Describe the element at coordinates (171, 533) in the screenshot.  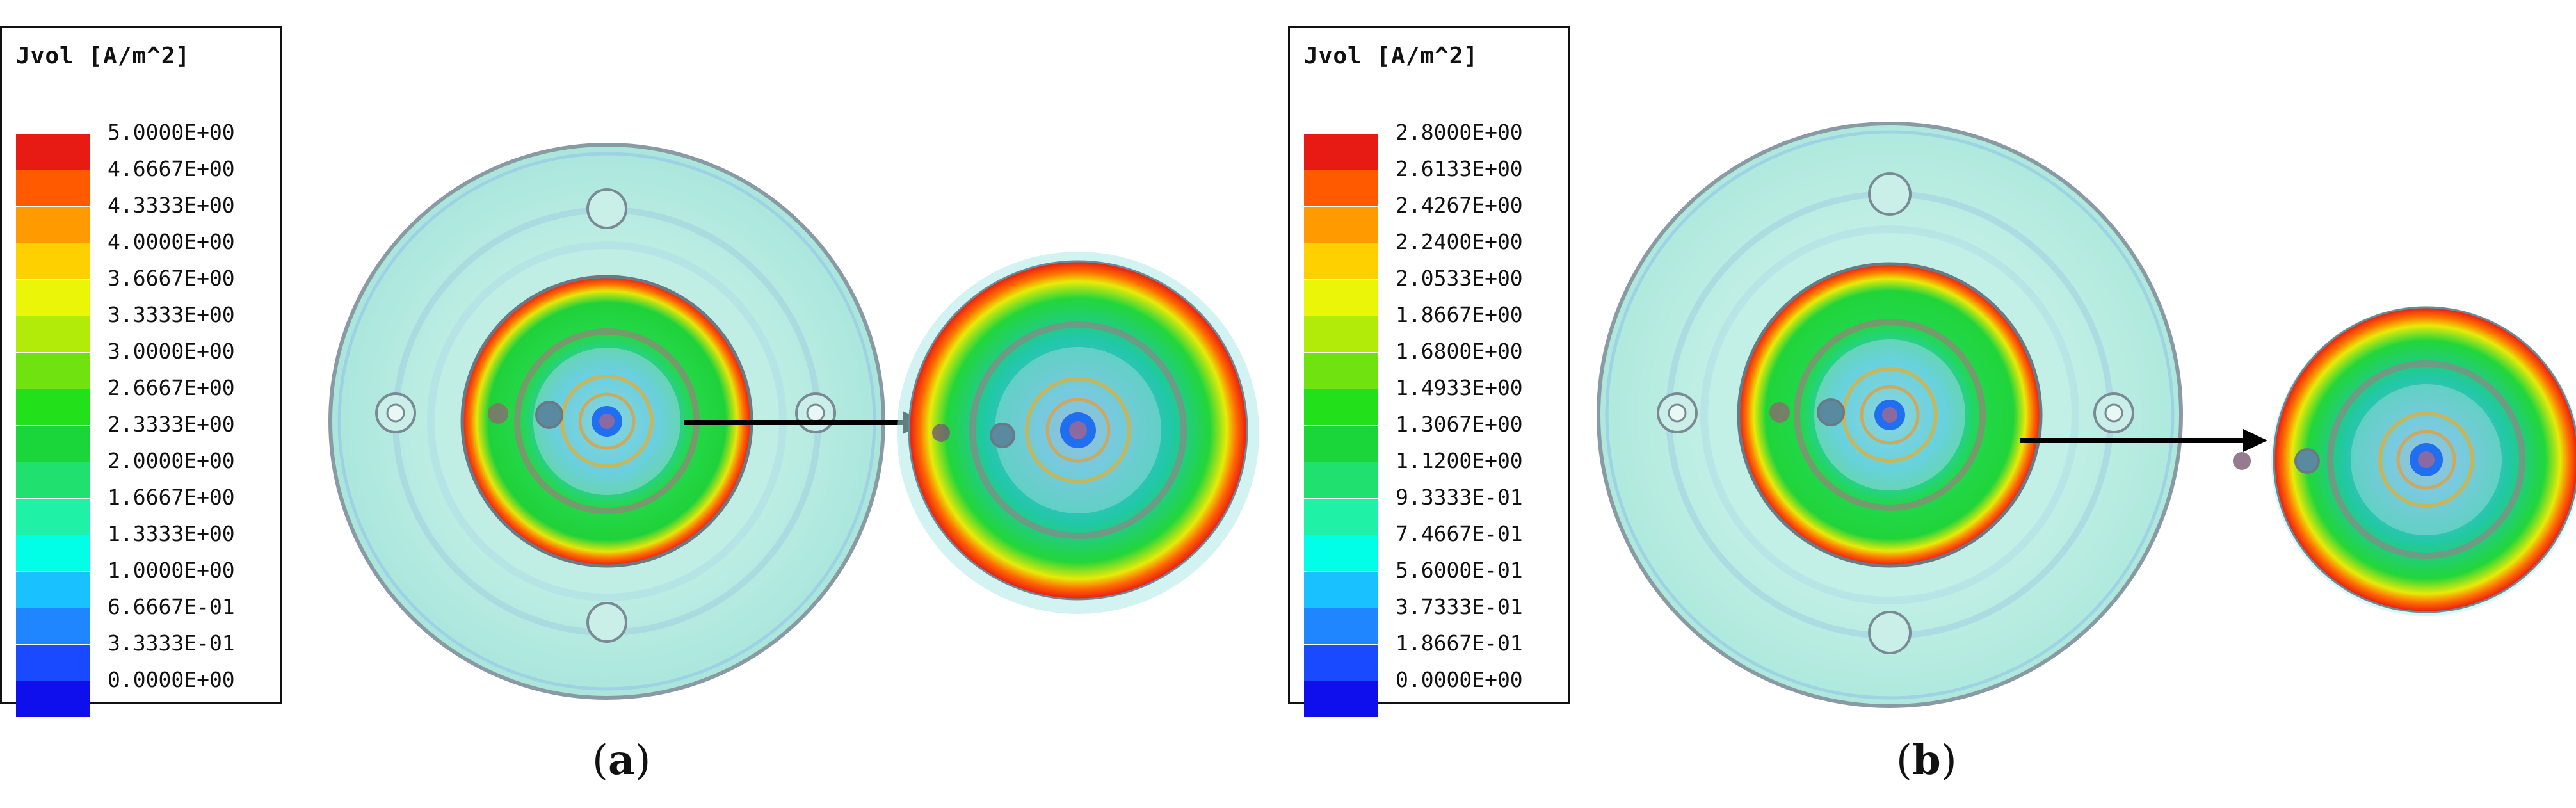
I see `legend-tick-label: 1.3333E+00` at that location.